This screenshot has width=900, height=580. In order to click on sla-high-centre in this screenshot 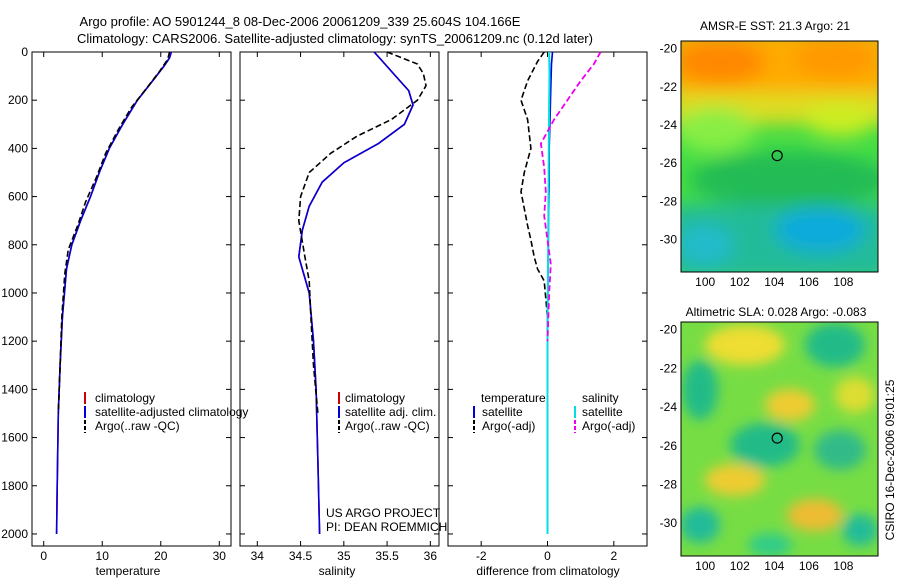, I will do `click(790, 405)`.